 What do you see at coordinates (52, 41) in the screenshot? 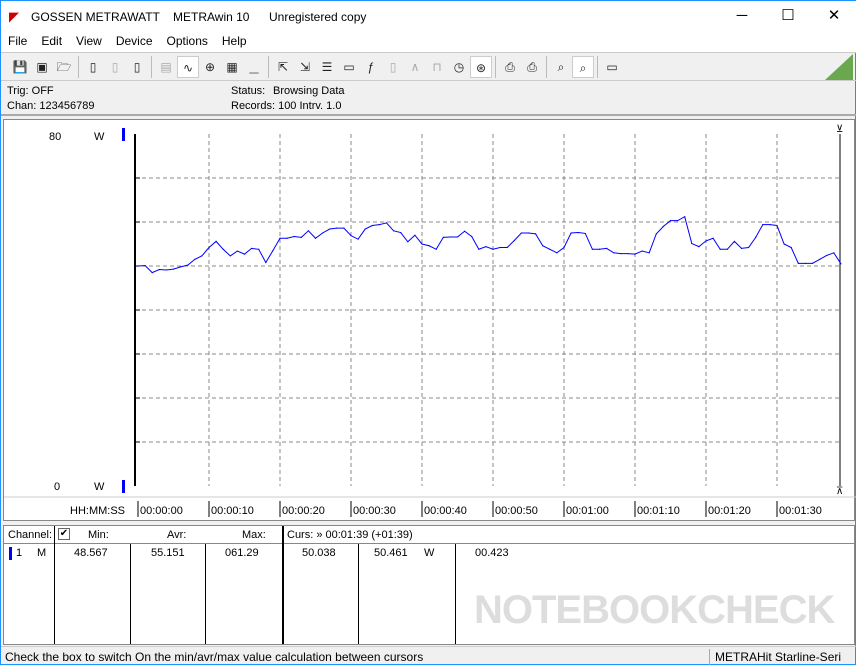
I see `menu-edit: Edit` at bounding box center [52, 41].